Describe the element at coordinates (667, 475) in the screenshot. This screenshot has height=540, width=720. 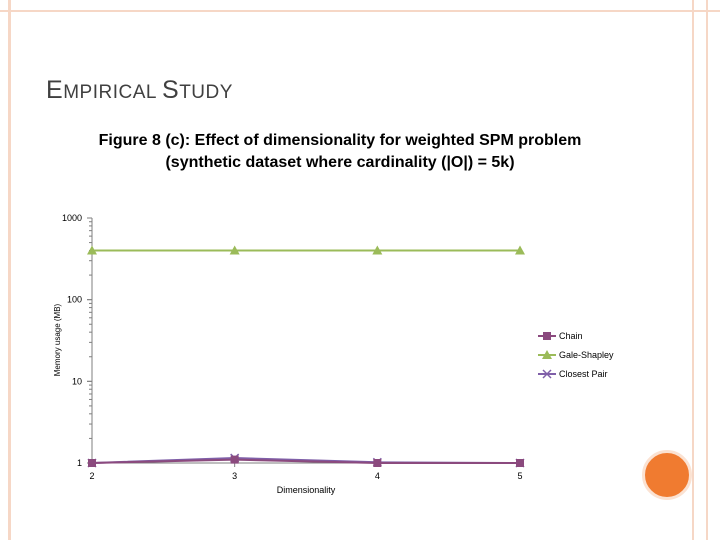
I see `decorative-circle` at that location.